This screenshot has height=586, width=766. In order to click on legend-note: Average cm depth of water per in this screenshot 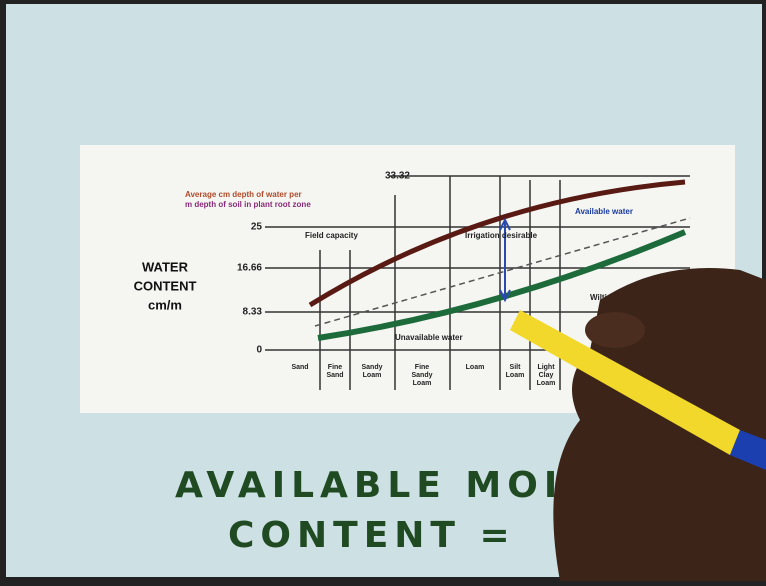, I will do `click(243, 194)`.